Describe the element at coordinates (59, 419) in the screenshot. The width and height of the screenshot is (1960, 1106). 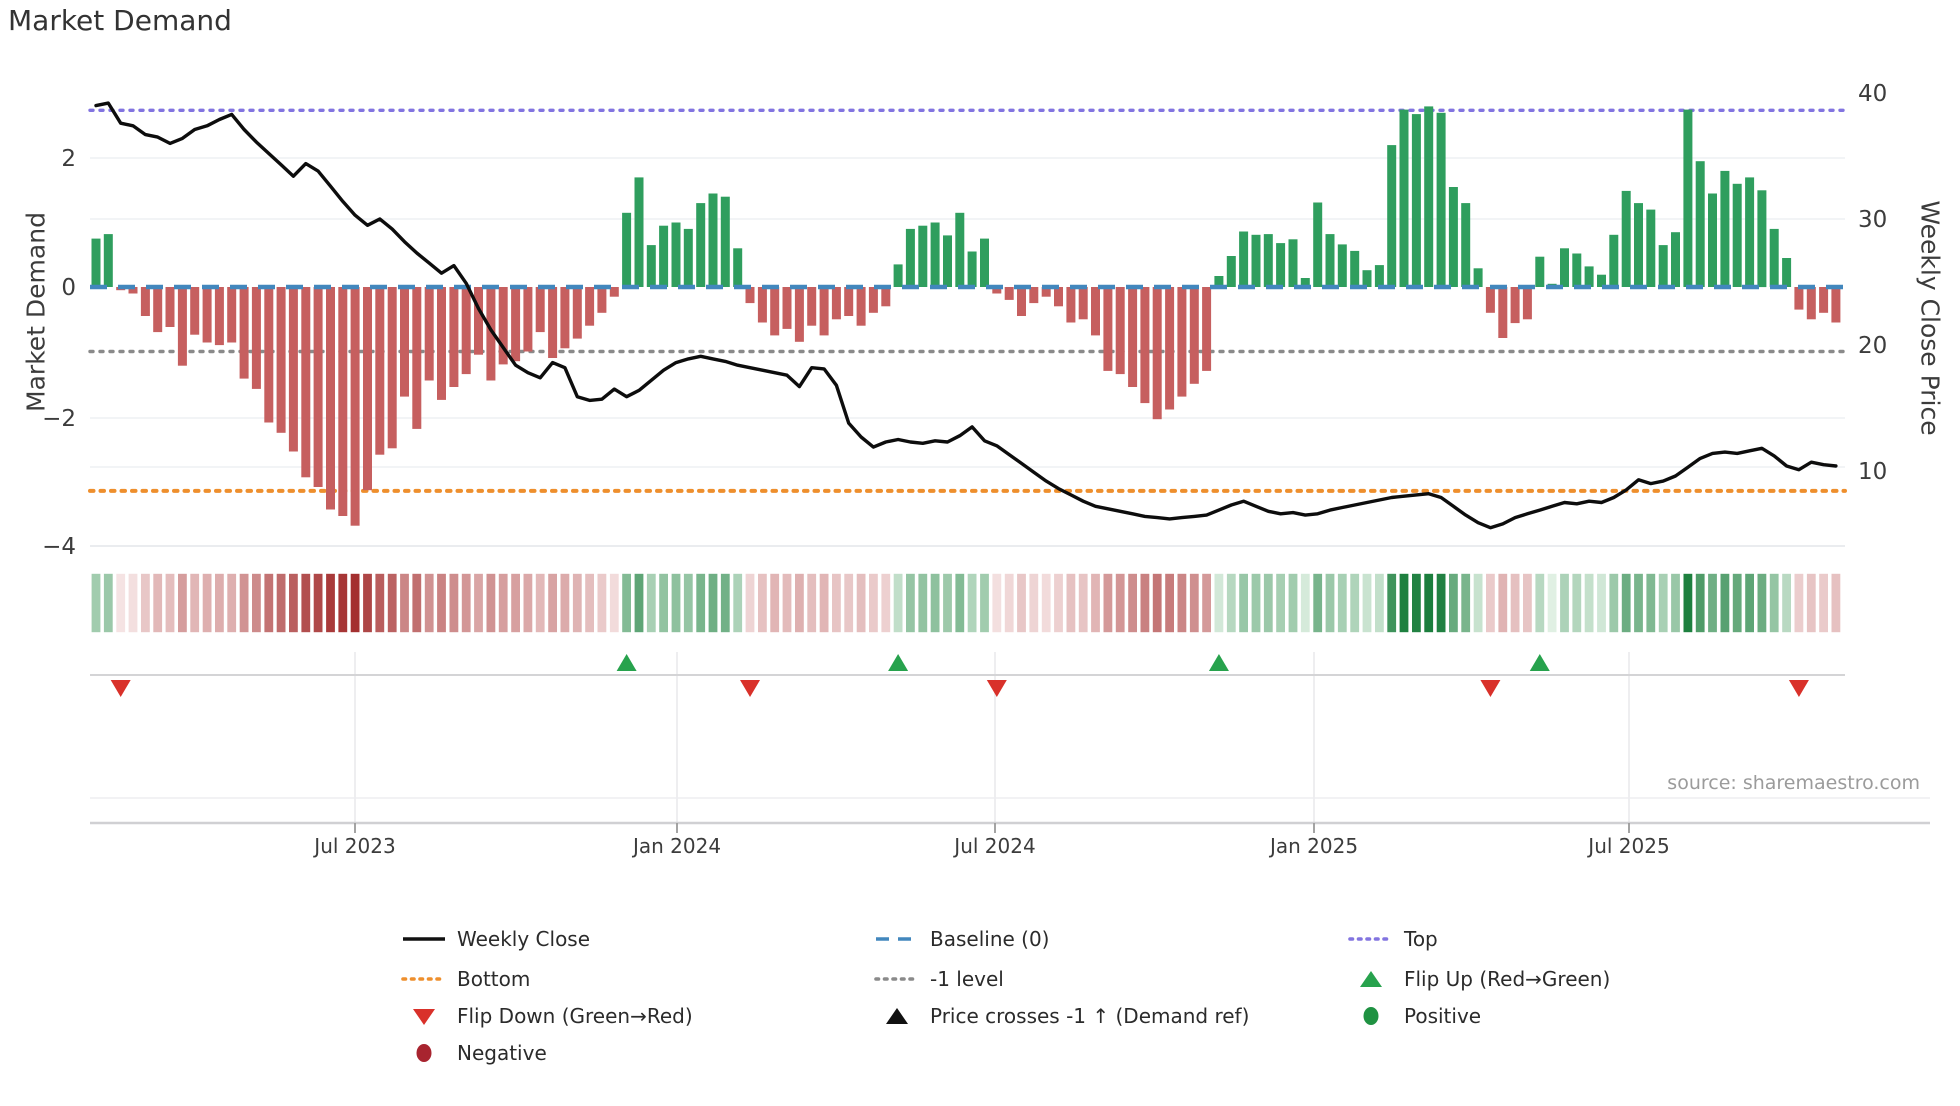
I see `svg-text: −2` at that location.